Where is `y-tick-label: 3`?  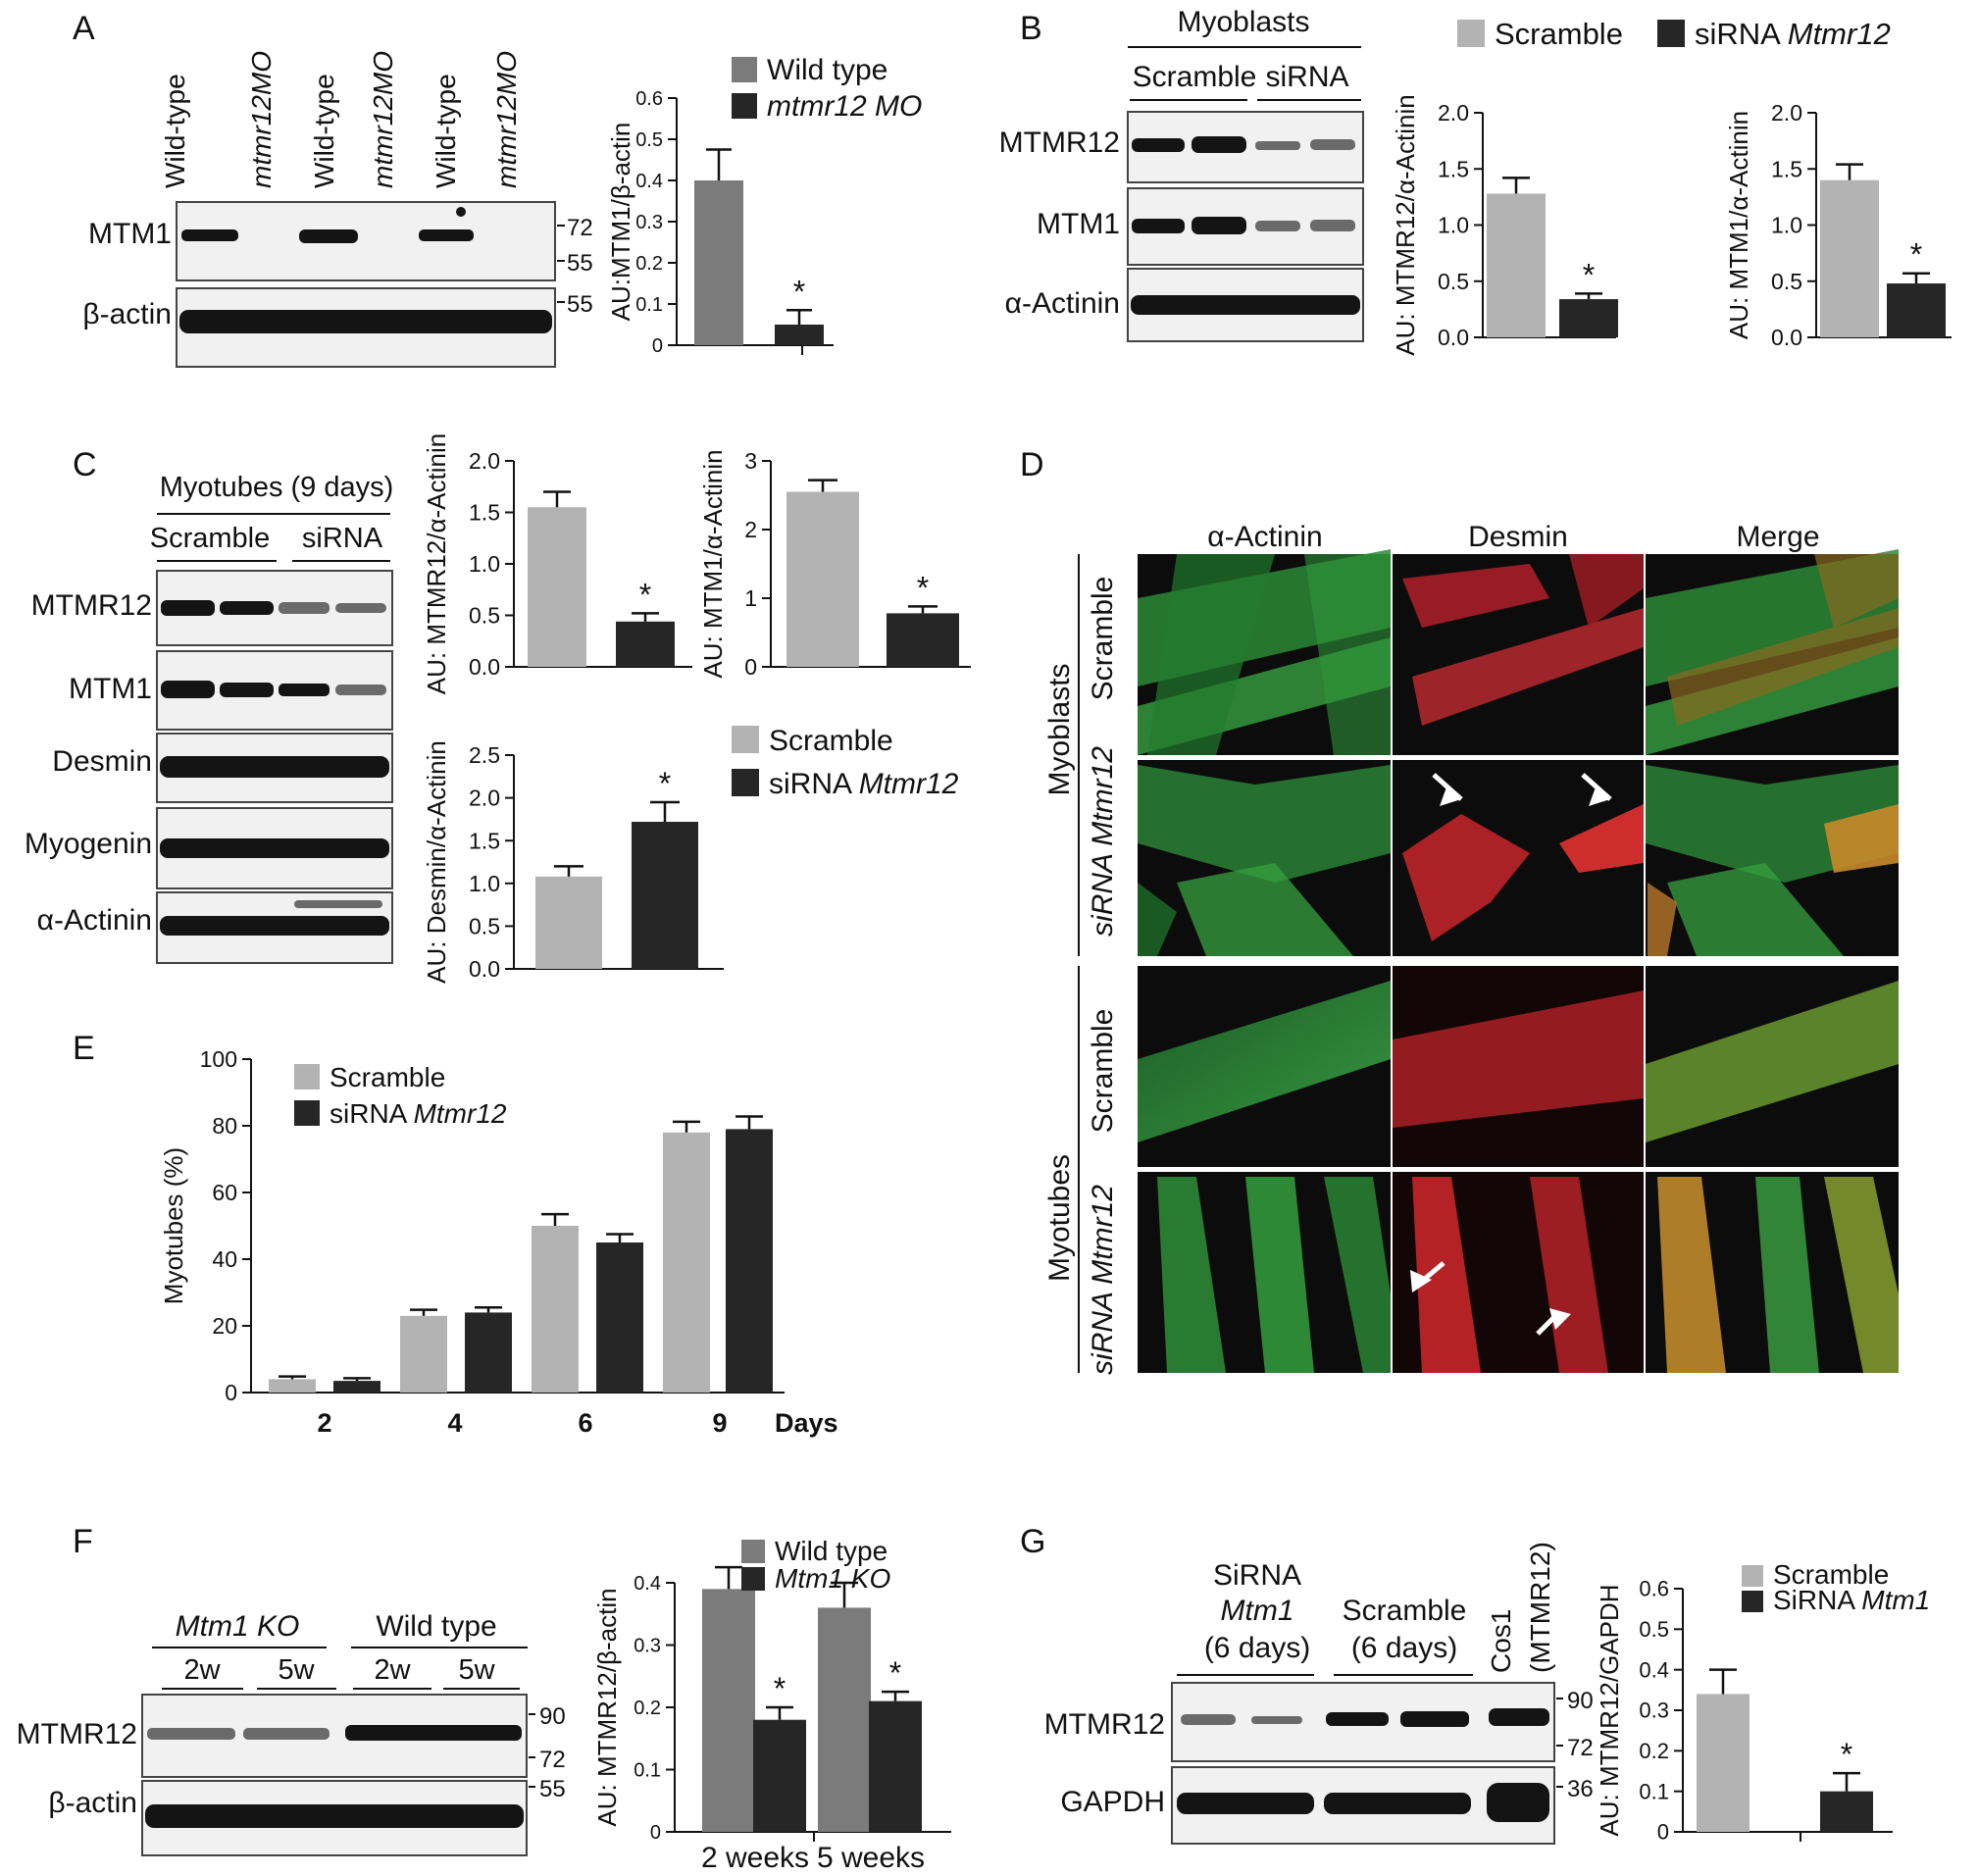 y-tick-label: 3 is located at coordinates (750, 461).